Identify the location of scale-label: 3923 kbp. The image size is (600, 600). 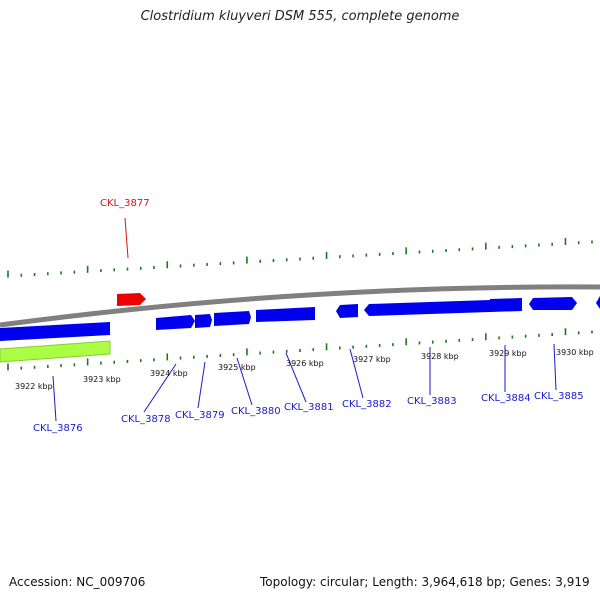
(102, 379).